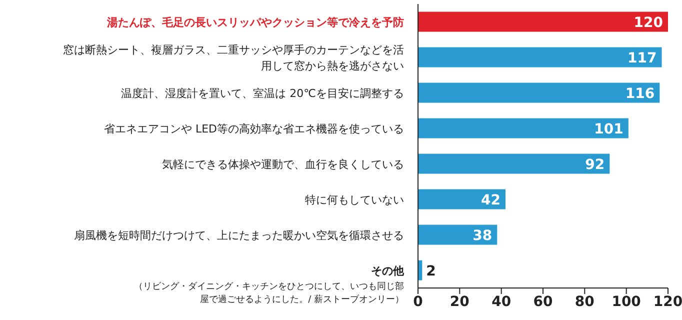 The height and width of the screenshot is (320, 682). I want to click on data-label: 116, so click(640, 94).